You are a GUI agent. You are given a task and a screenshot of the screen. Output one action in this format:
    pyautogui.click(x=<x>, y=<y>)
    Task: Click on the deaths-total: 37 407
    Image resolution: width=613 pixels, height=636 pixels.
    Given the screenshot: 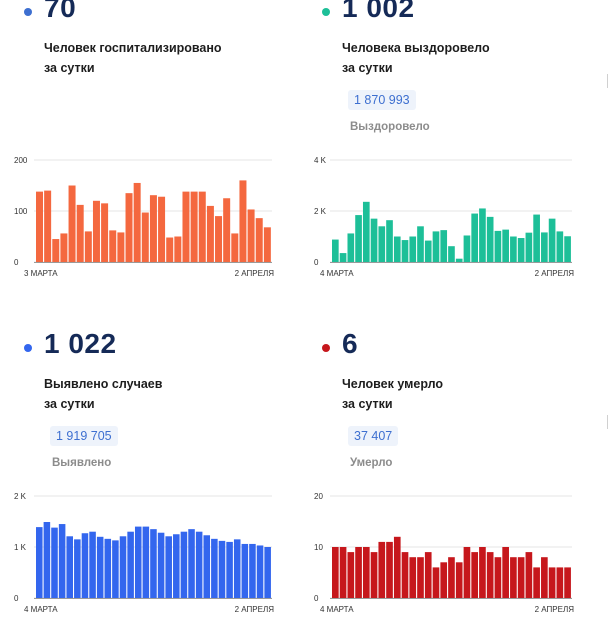 What is the action you would take?
    pyautogui.click(x=373, y=436)
    